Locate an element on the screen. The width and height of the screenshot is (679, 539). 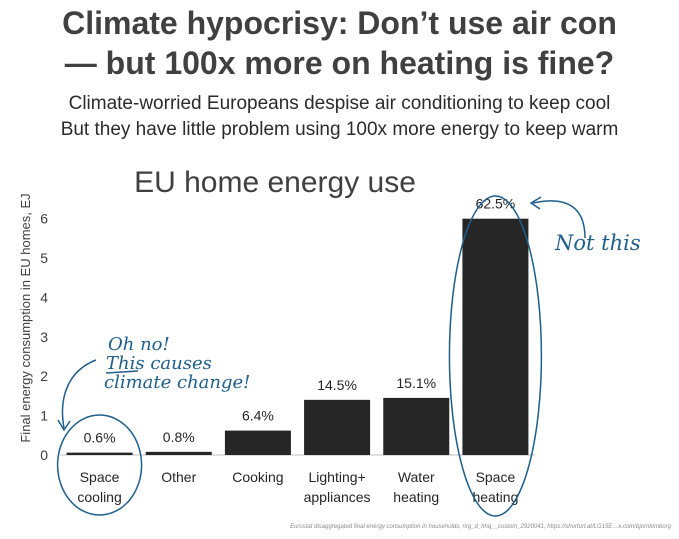
highlight-oval-space-heating is located at coordinates (495, 356).